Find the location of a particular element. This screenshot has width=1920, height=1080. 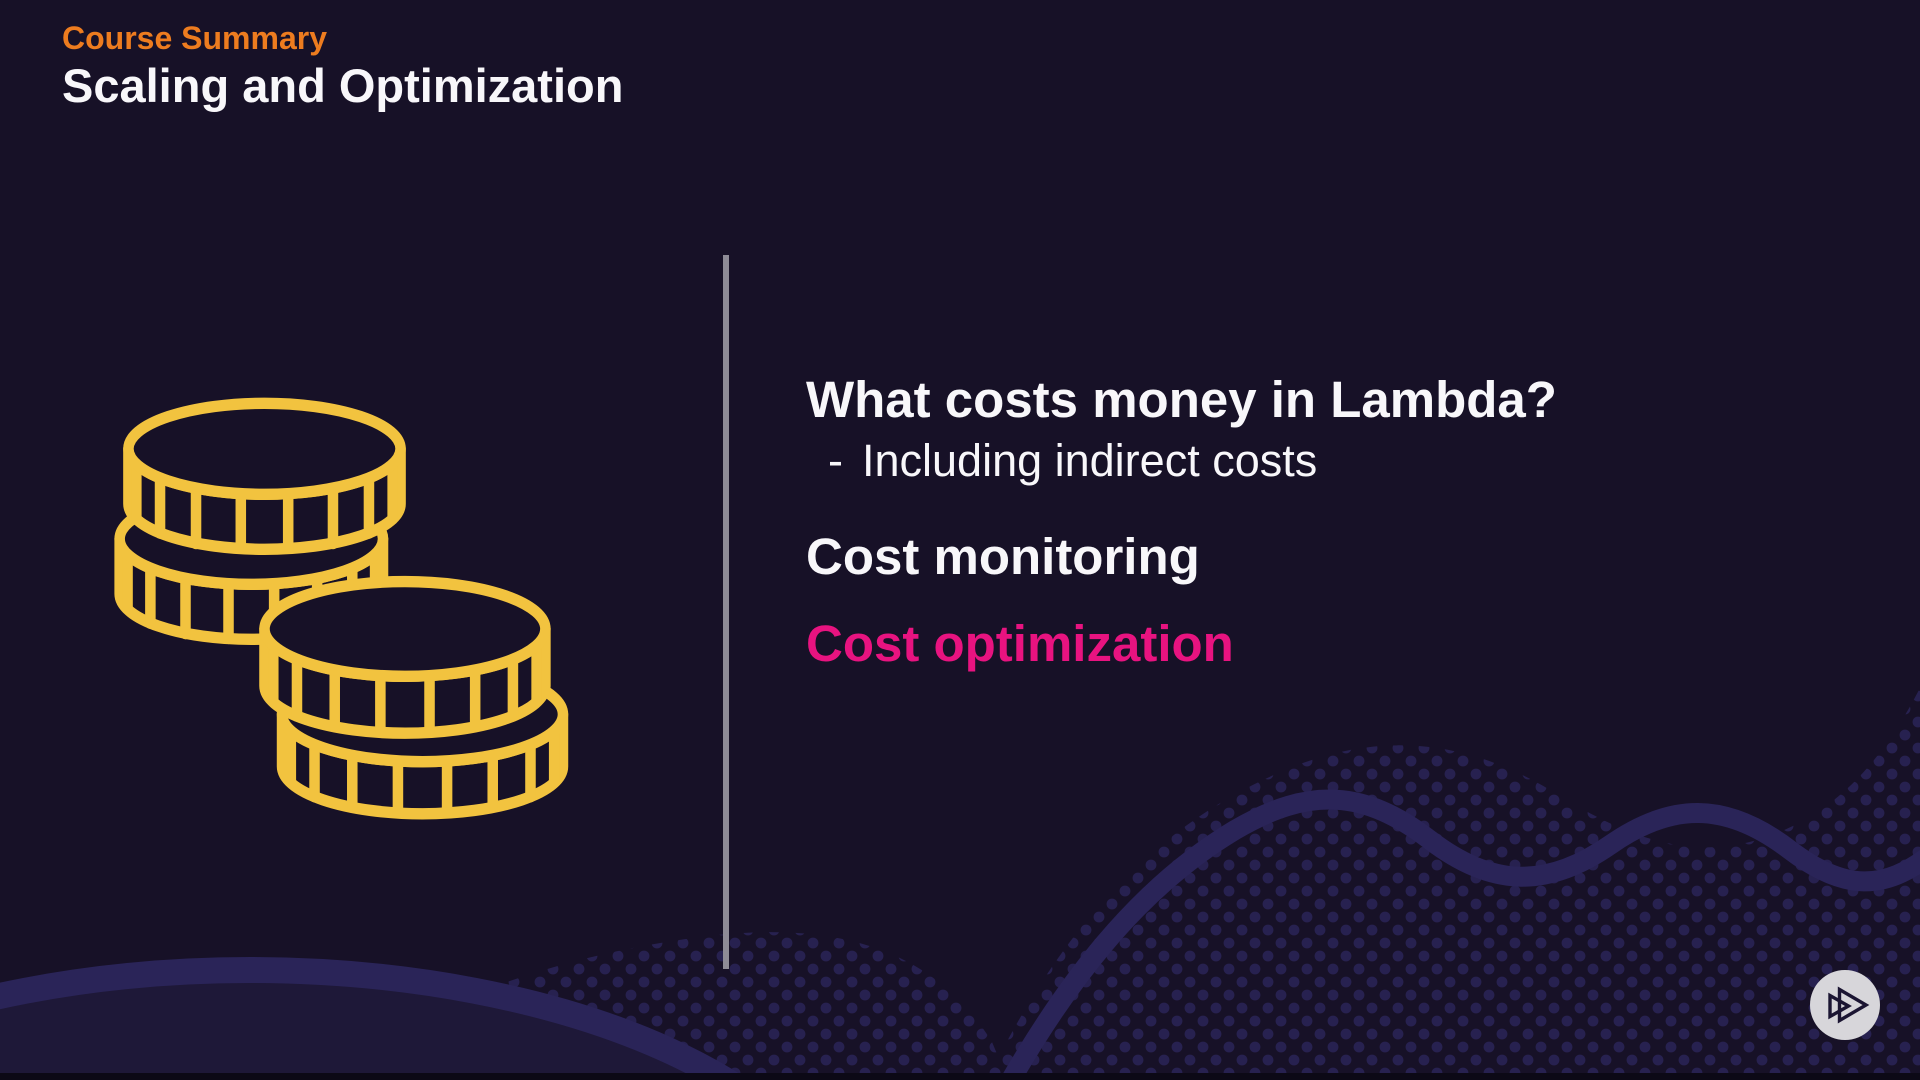

heading-cost-monitoring: Cost monitoring is located at coordinates (1003, 556).